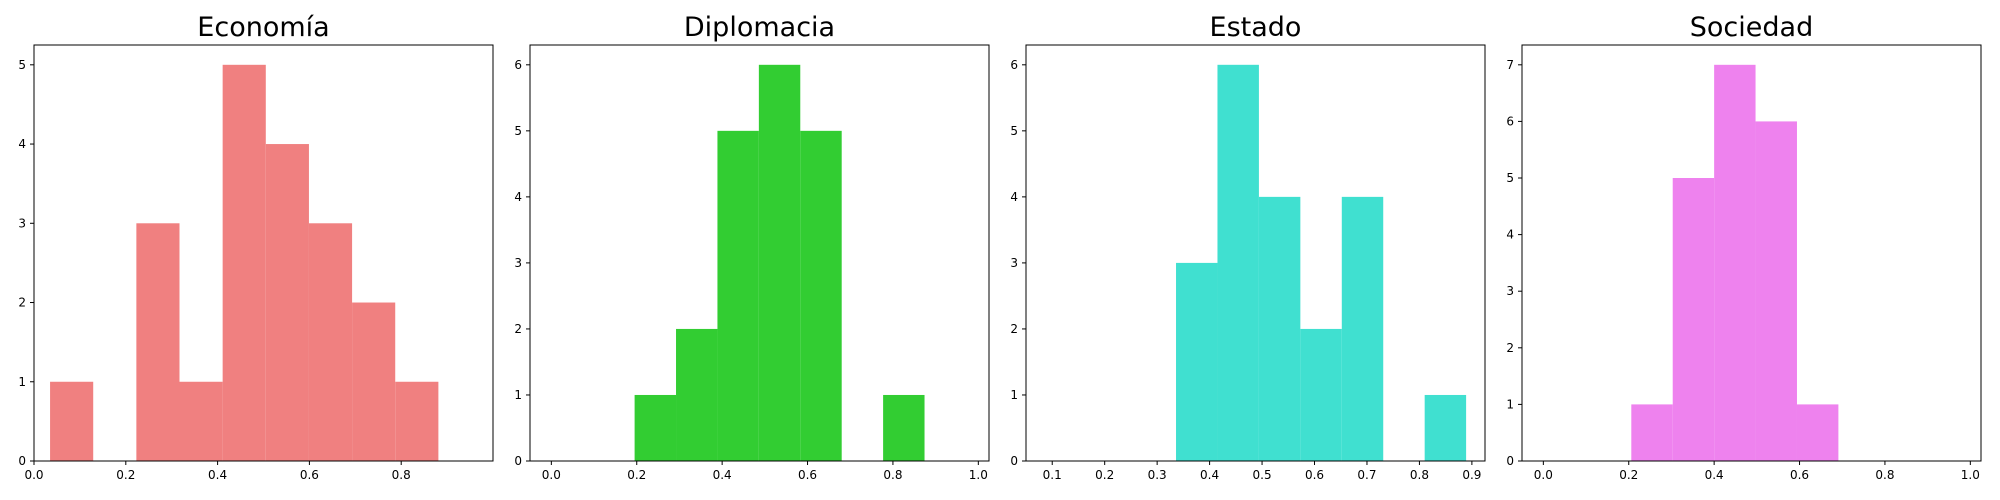 This screenshot has height=500, width=2000. I want to click on x-tick-label: 0.1, so click(1052, 475).